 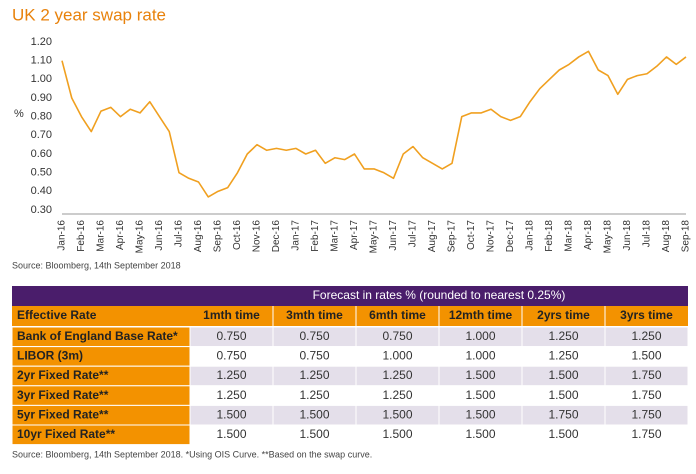 What do you see at coordinates (19, 114) in the screenshot?
I see `y-axis-label: %` at bounding box center [19, 114].